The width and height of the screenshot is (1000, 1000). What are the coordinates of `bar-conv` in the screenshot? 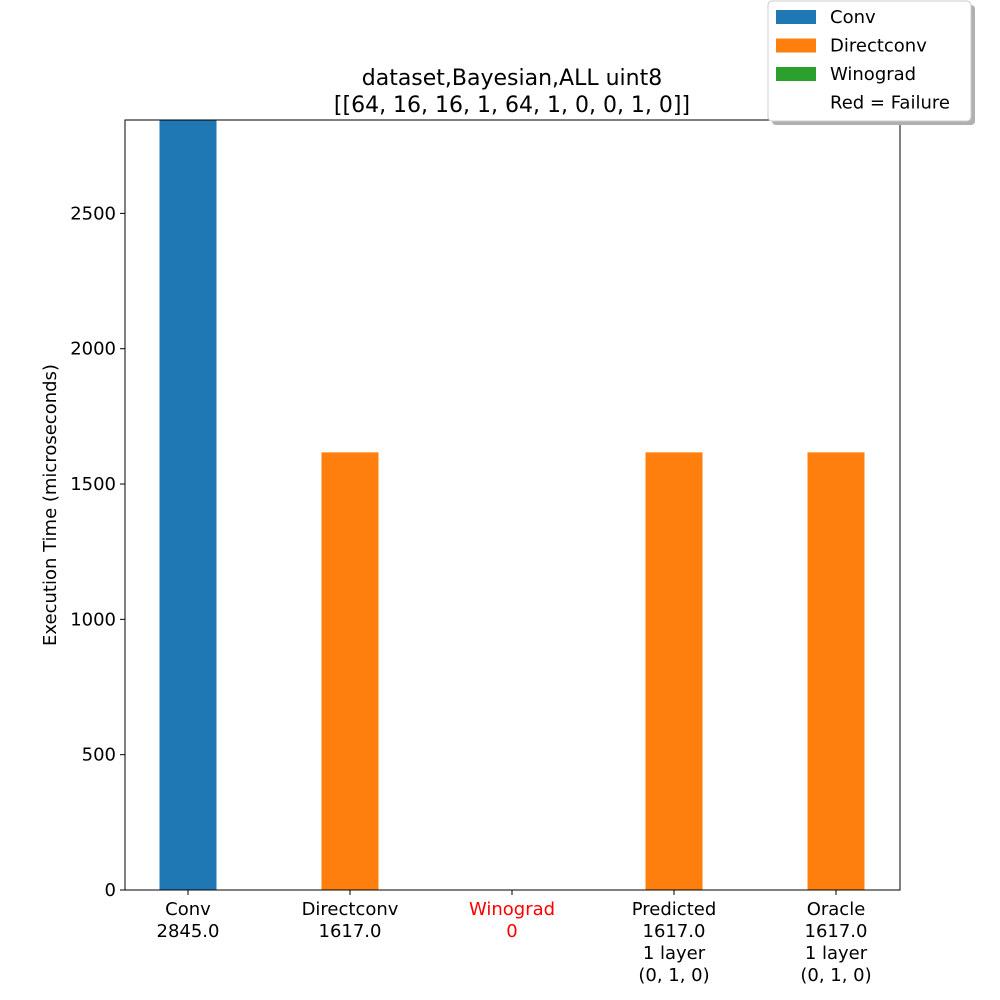 It's located at (188, 505).